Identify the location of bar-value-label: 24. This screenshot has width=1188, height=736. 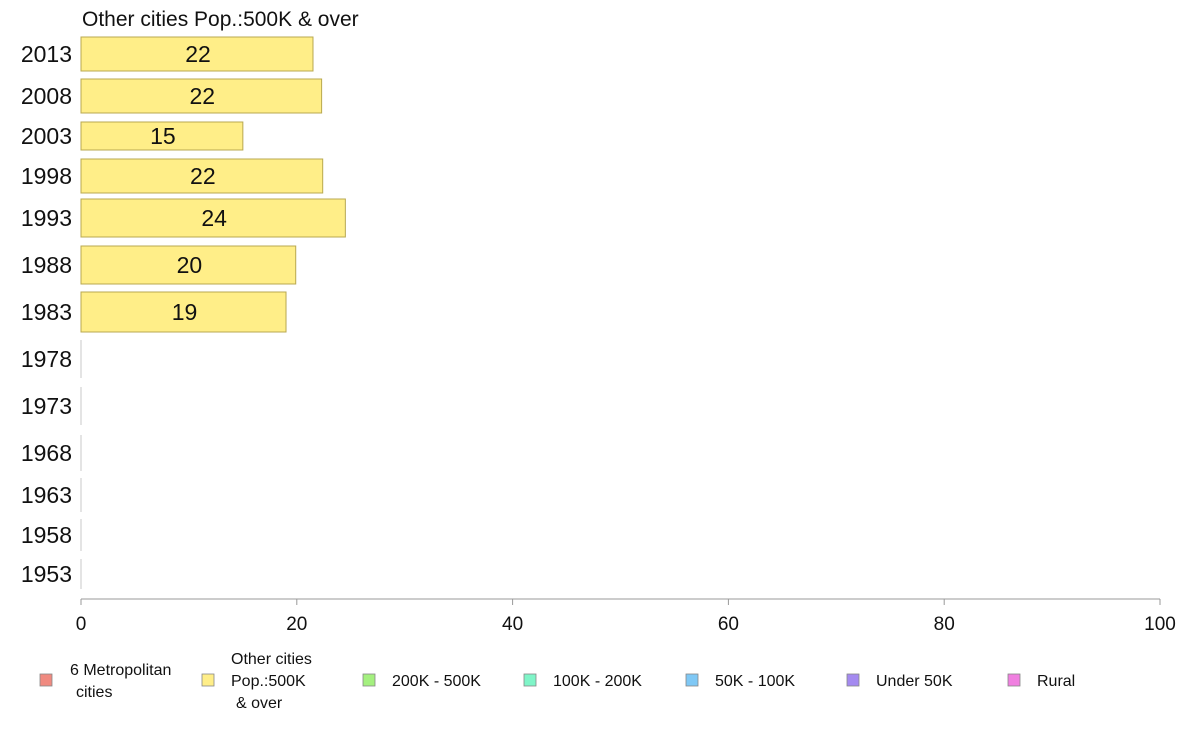
(214, 218).